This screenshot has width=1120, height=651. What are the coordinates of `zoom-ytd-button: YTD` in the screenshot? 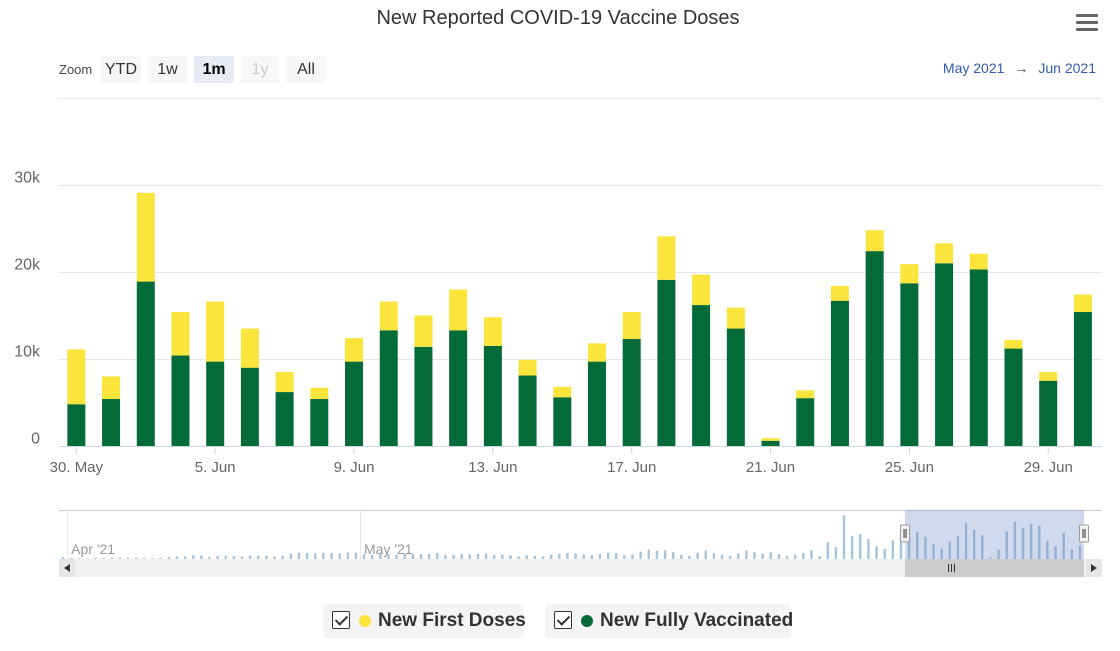 It's located at (121, 69).